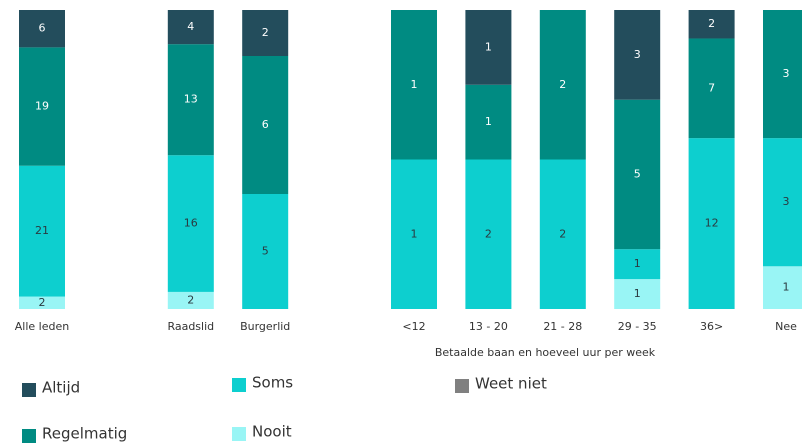 This screenshot has height=445, width=802. Describe the element at coordinates (786, 326) in the screenshot. I see `x-tick-label: Nee` at that location.